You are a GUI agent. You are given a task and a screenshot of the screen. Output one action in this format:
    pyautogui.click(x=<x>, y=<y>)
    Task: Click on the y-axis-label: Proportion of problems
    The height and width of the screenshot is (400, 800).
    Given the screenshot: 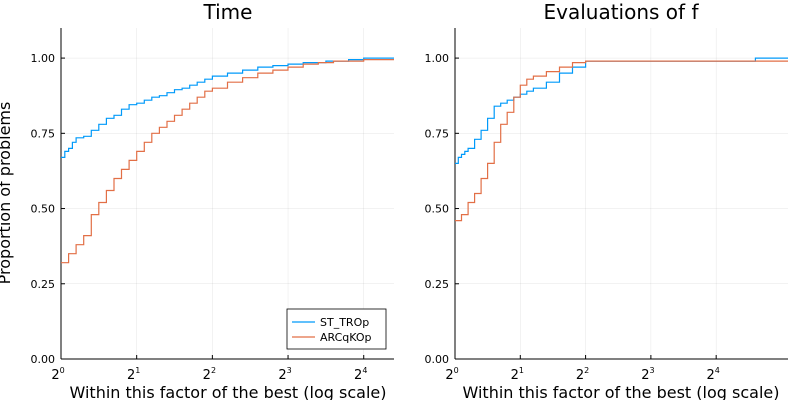 What is the action you would take?
    pyautogui.click(x=7, y=193)
    